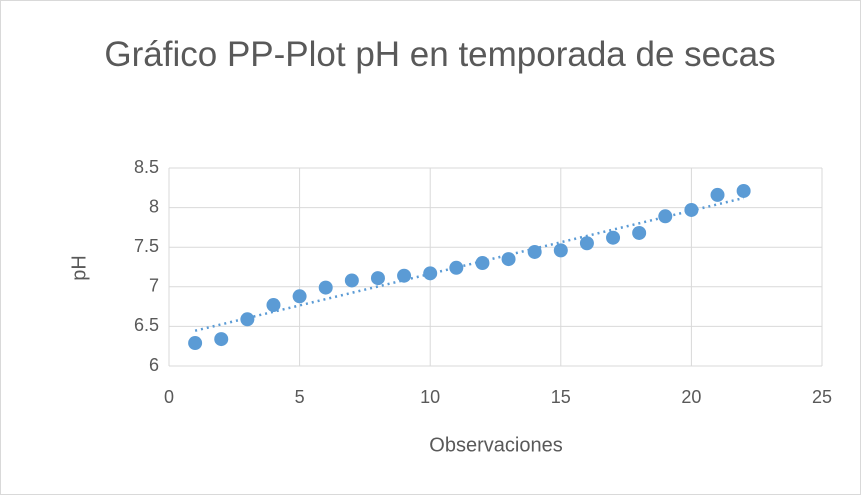 The width and height of the screenshot is (861, 495). What do you see at coordinates (561, 397) in the screenshot?
I see `x-tick-label: 15` at bounding box center [561, 397].